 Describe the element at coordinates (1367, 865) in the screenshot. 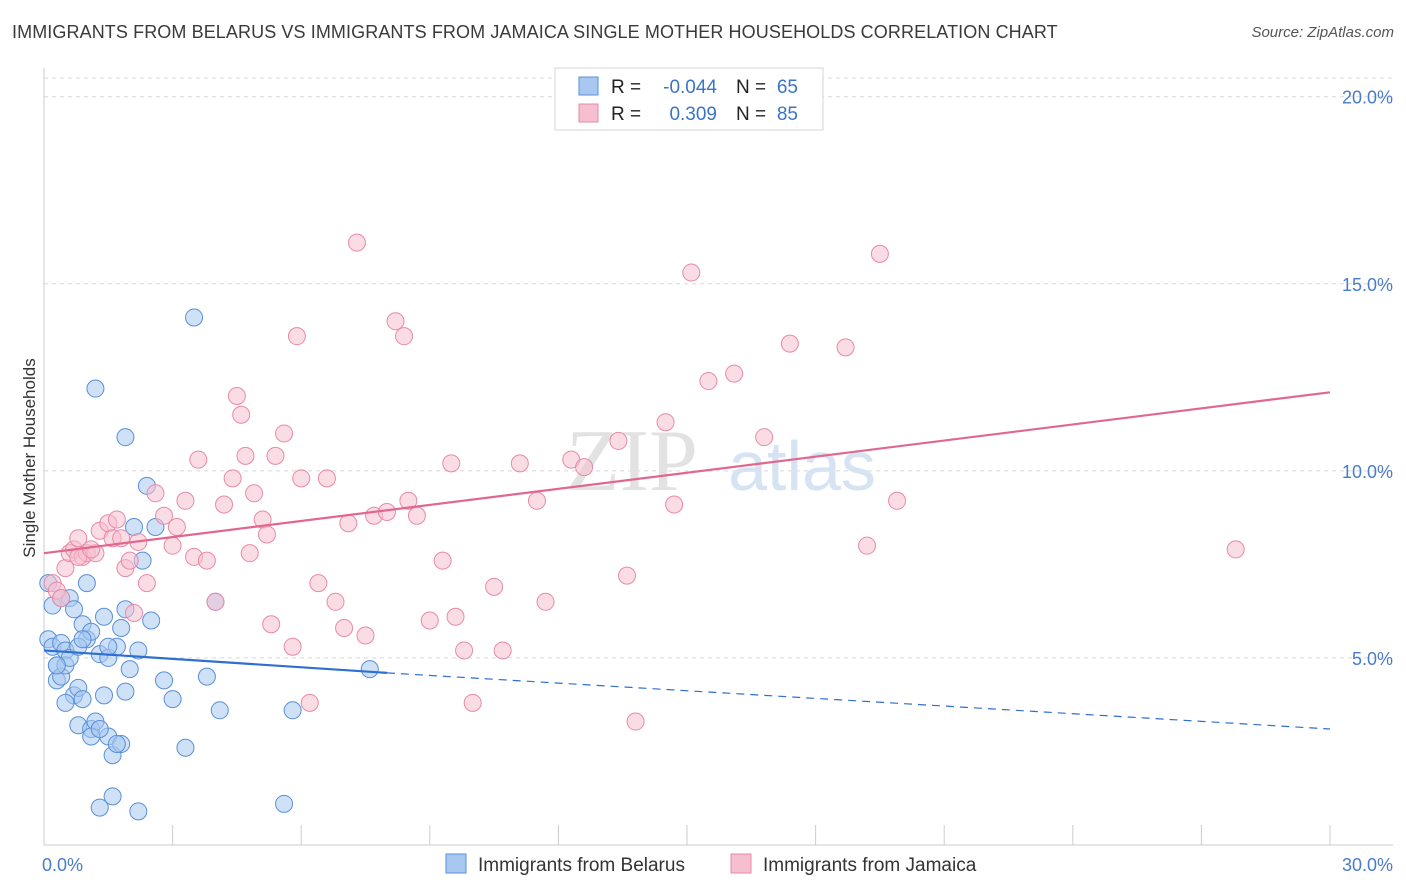

I see `x-tick-label: 30.0%` at that location.